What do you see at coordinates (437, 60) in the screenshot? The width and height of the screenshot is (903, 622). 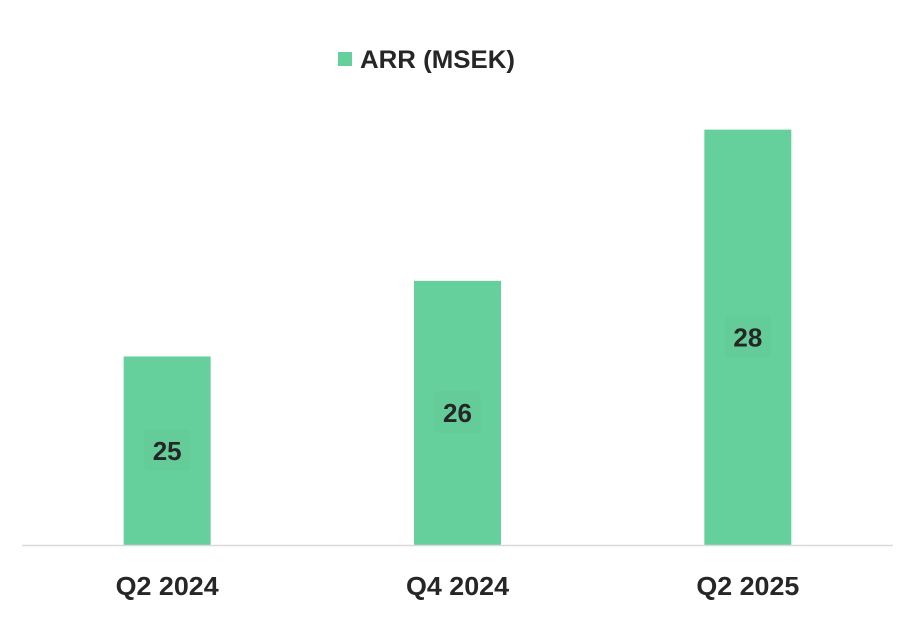 I see `legend-label: ARR (MSEK)` at bounding box center [437, 60].